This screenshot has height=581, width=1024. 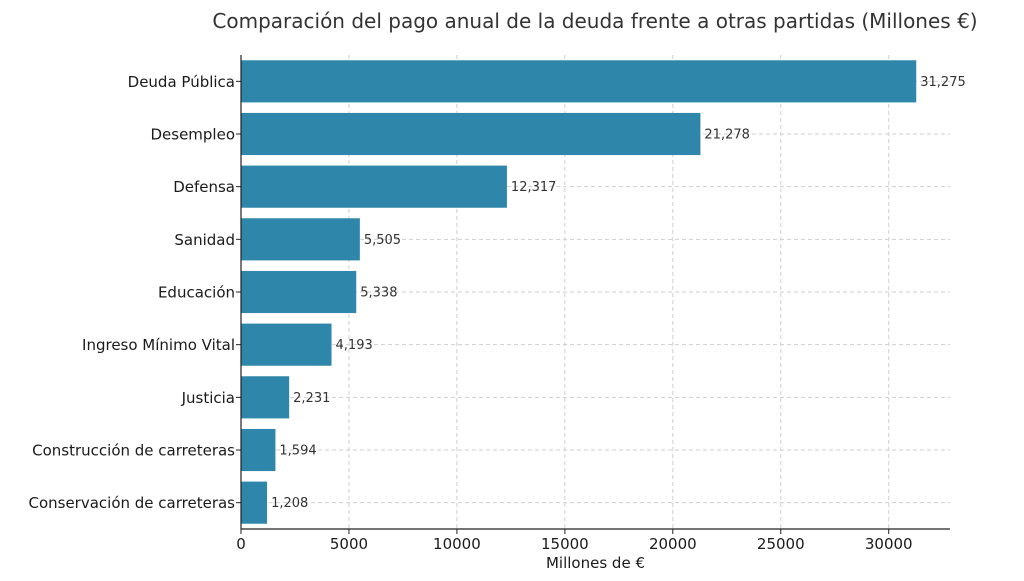 What do you see at coordinates (534, 187) in the screenshot?
I see `bar-value-label: 12,317` at bounding box center [534, 187].